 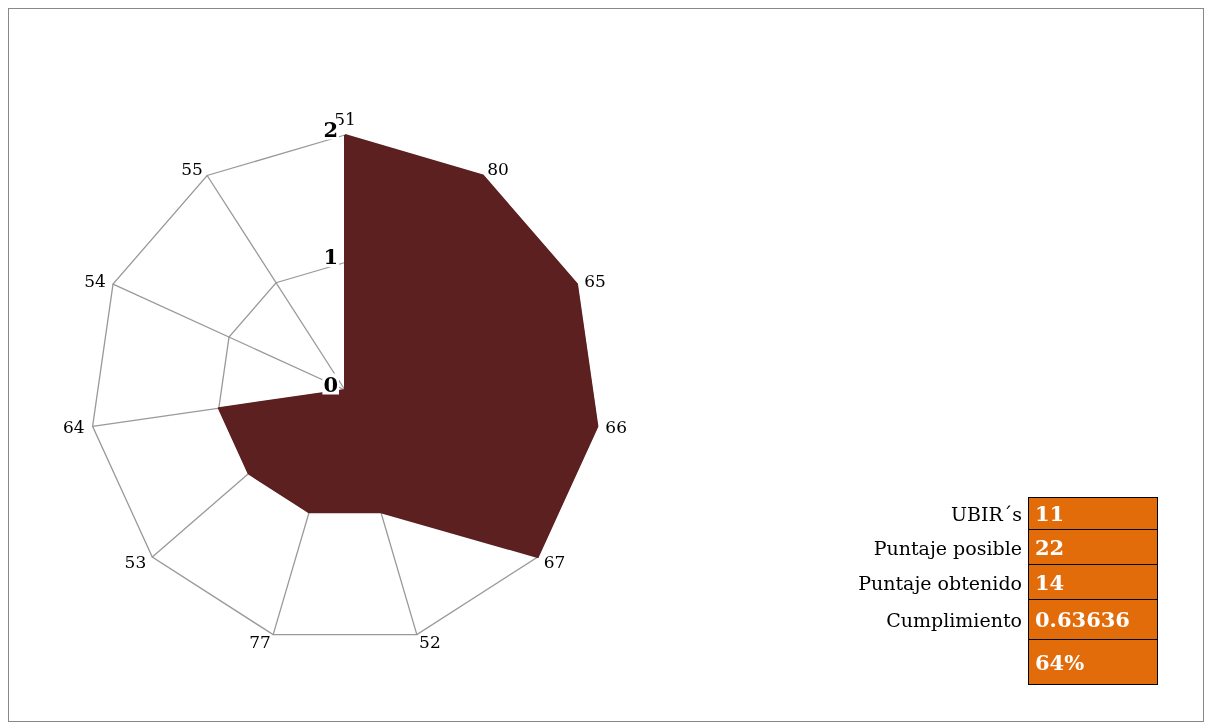 I want to click on spoke-label: 65, so click(x=595, y=280).